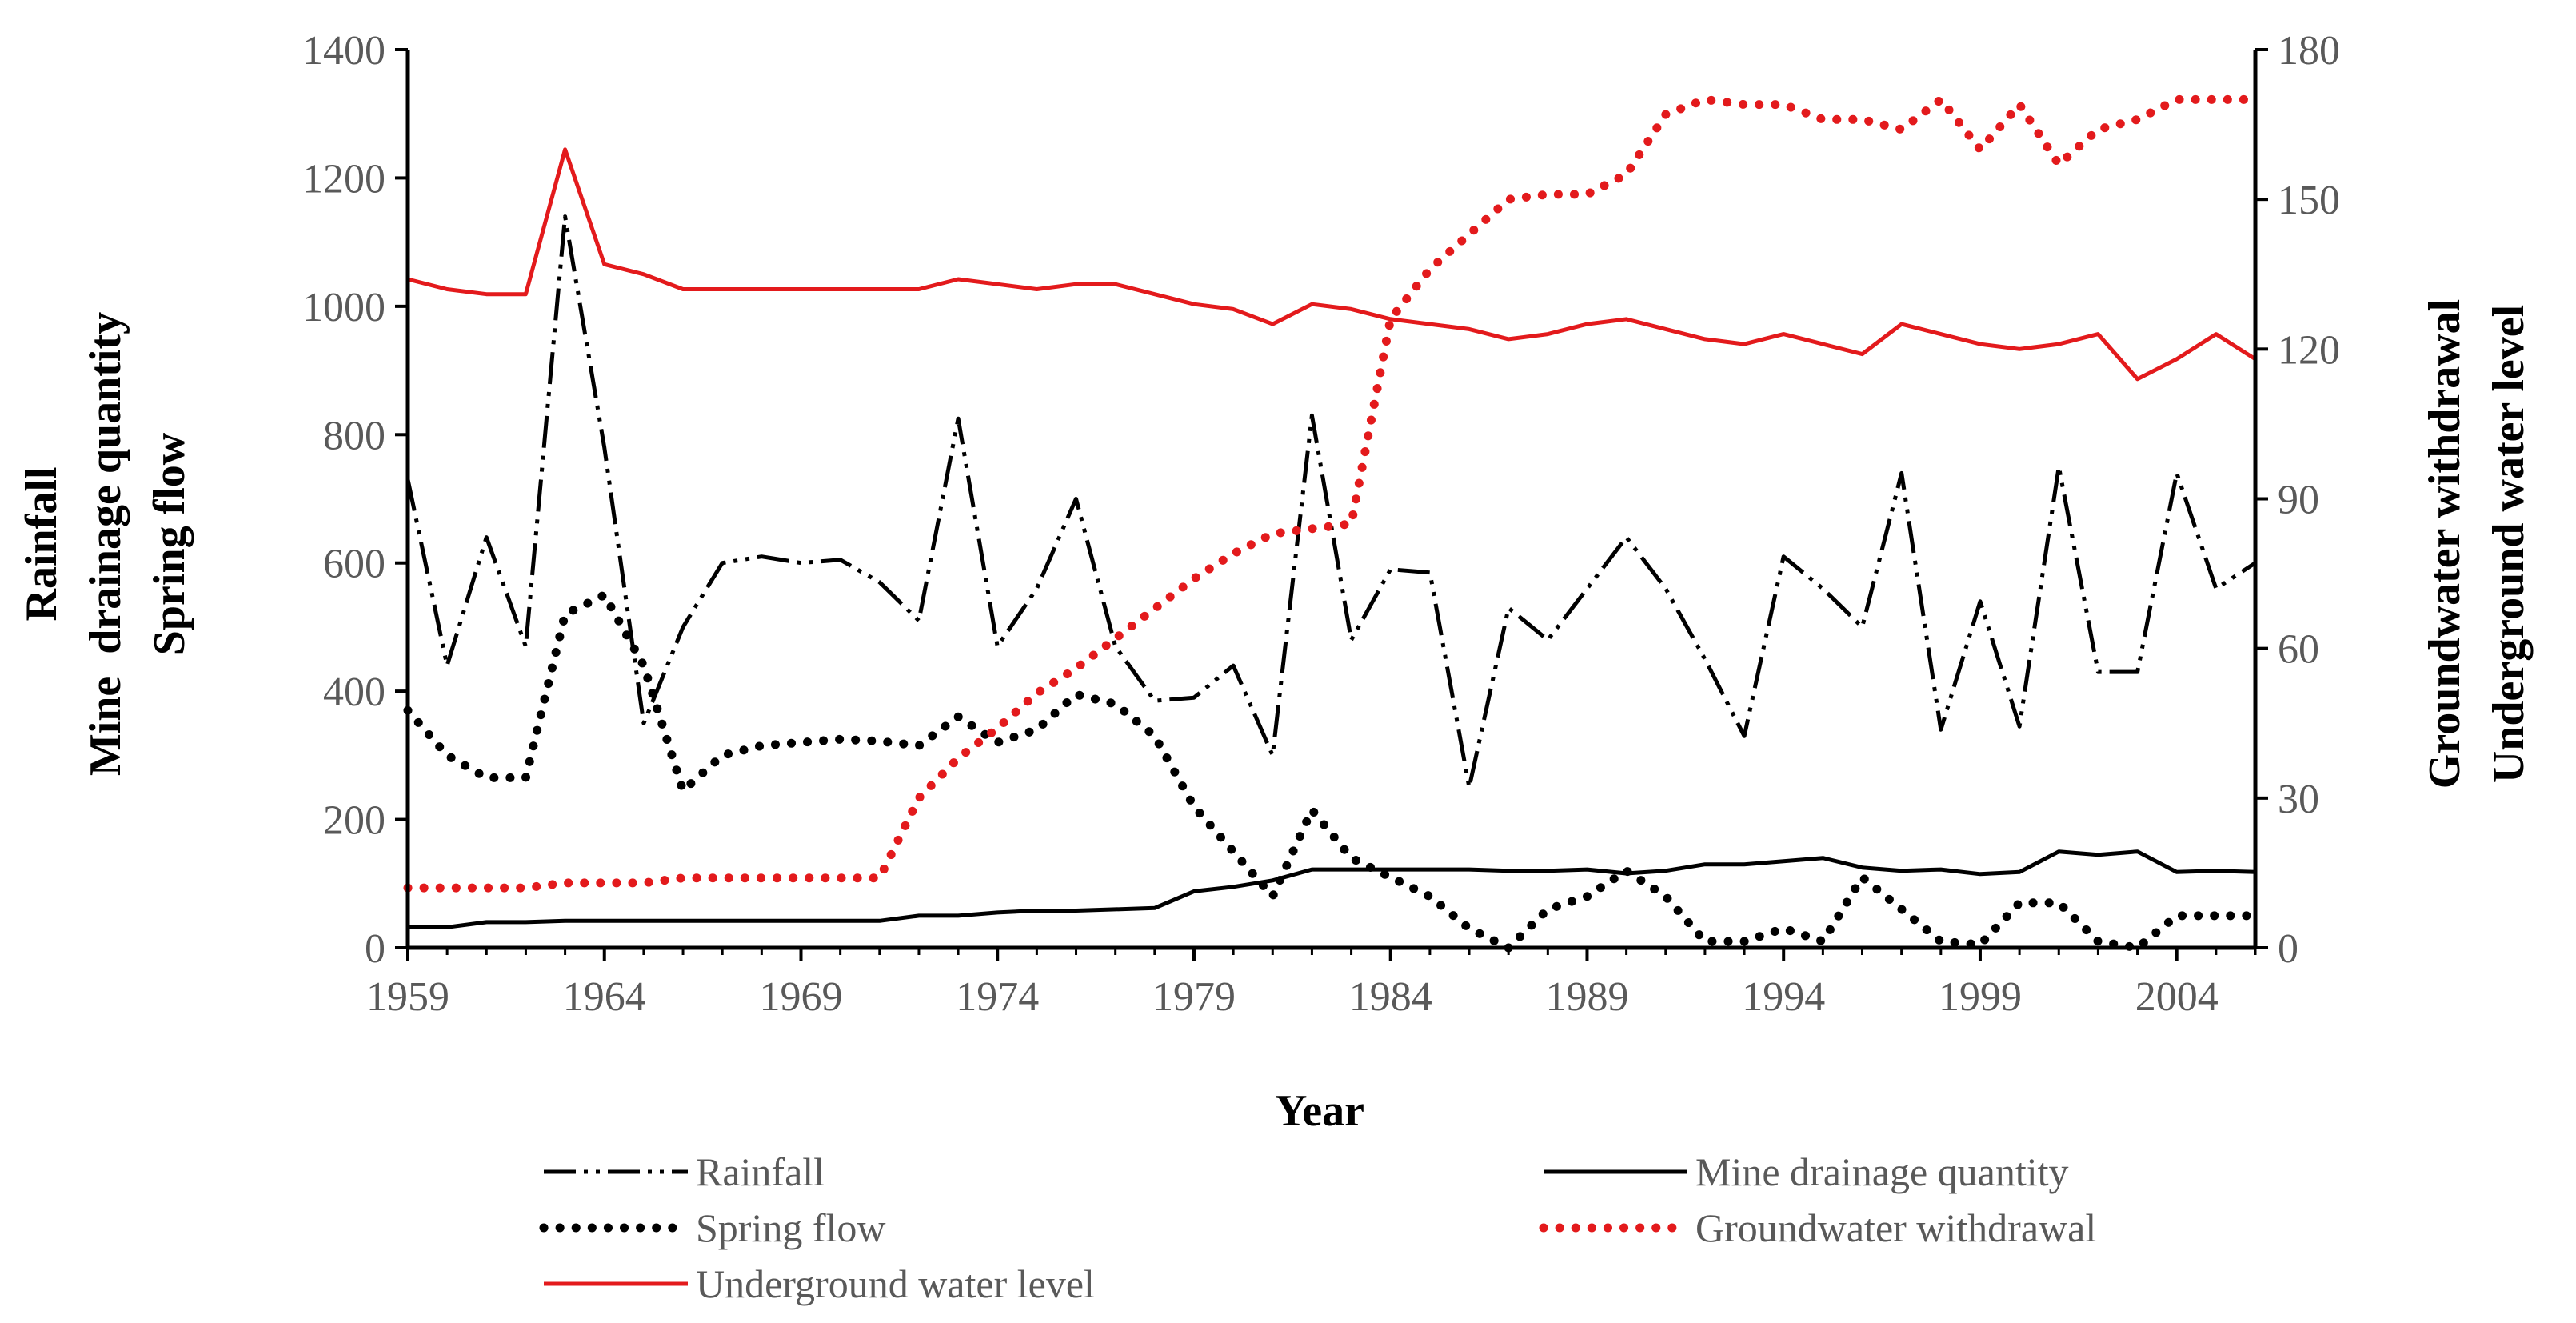  Describe the element at coordinates (344, 179) in the screenshot. I see `y-left-tick-label: 1200` at that location.